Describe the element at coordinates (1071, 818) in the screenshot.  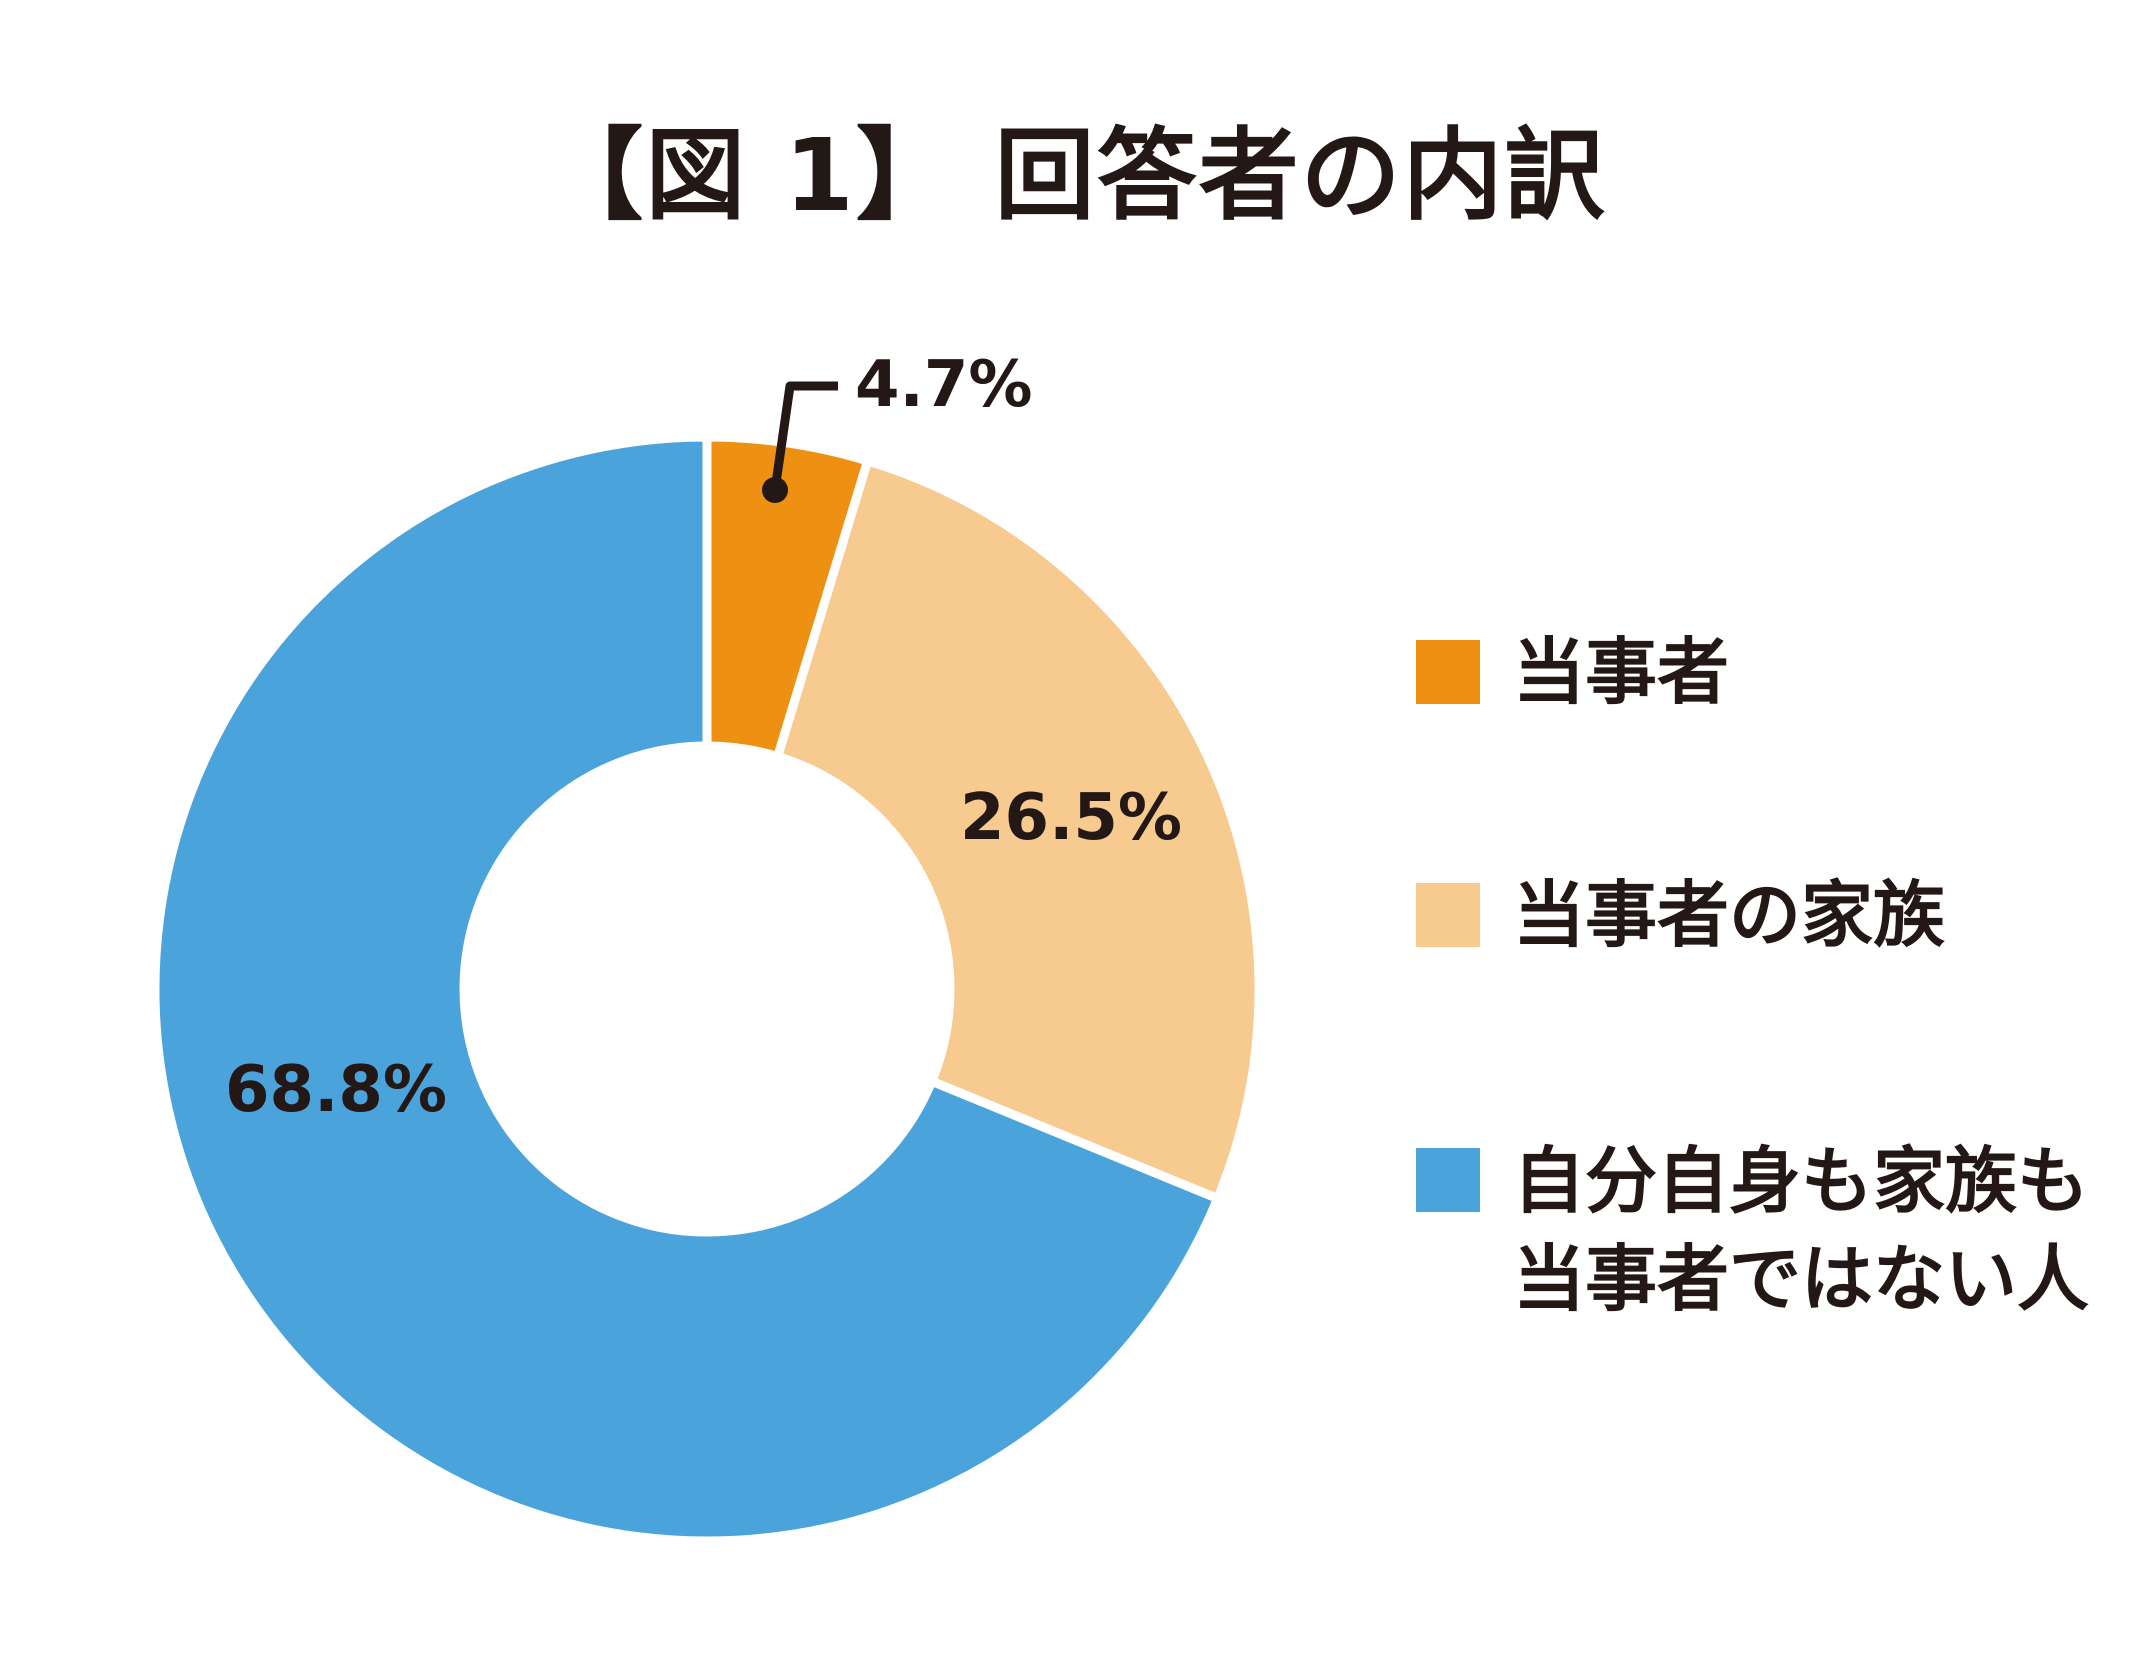
I see `slice-percent-label-kazoku: 26.5%` at that location.